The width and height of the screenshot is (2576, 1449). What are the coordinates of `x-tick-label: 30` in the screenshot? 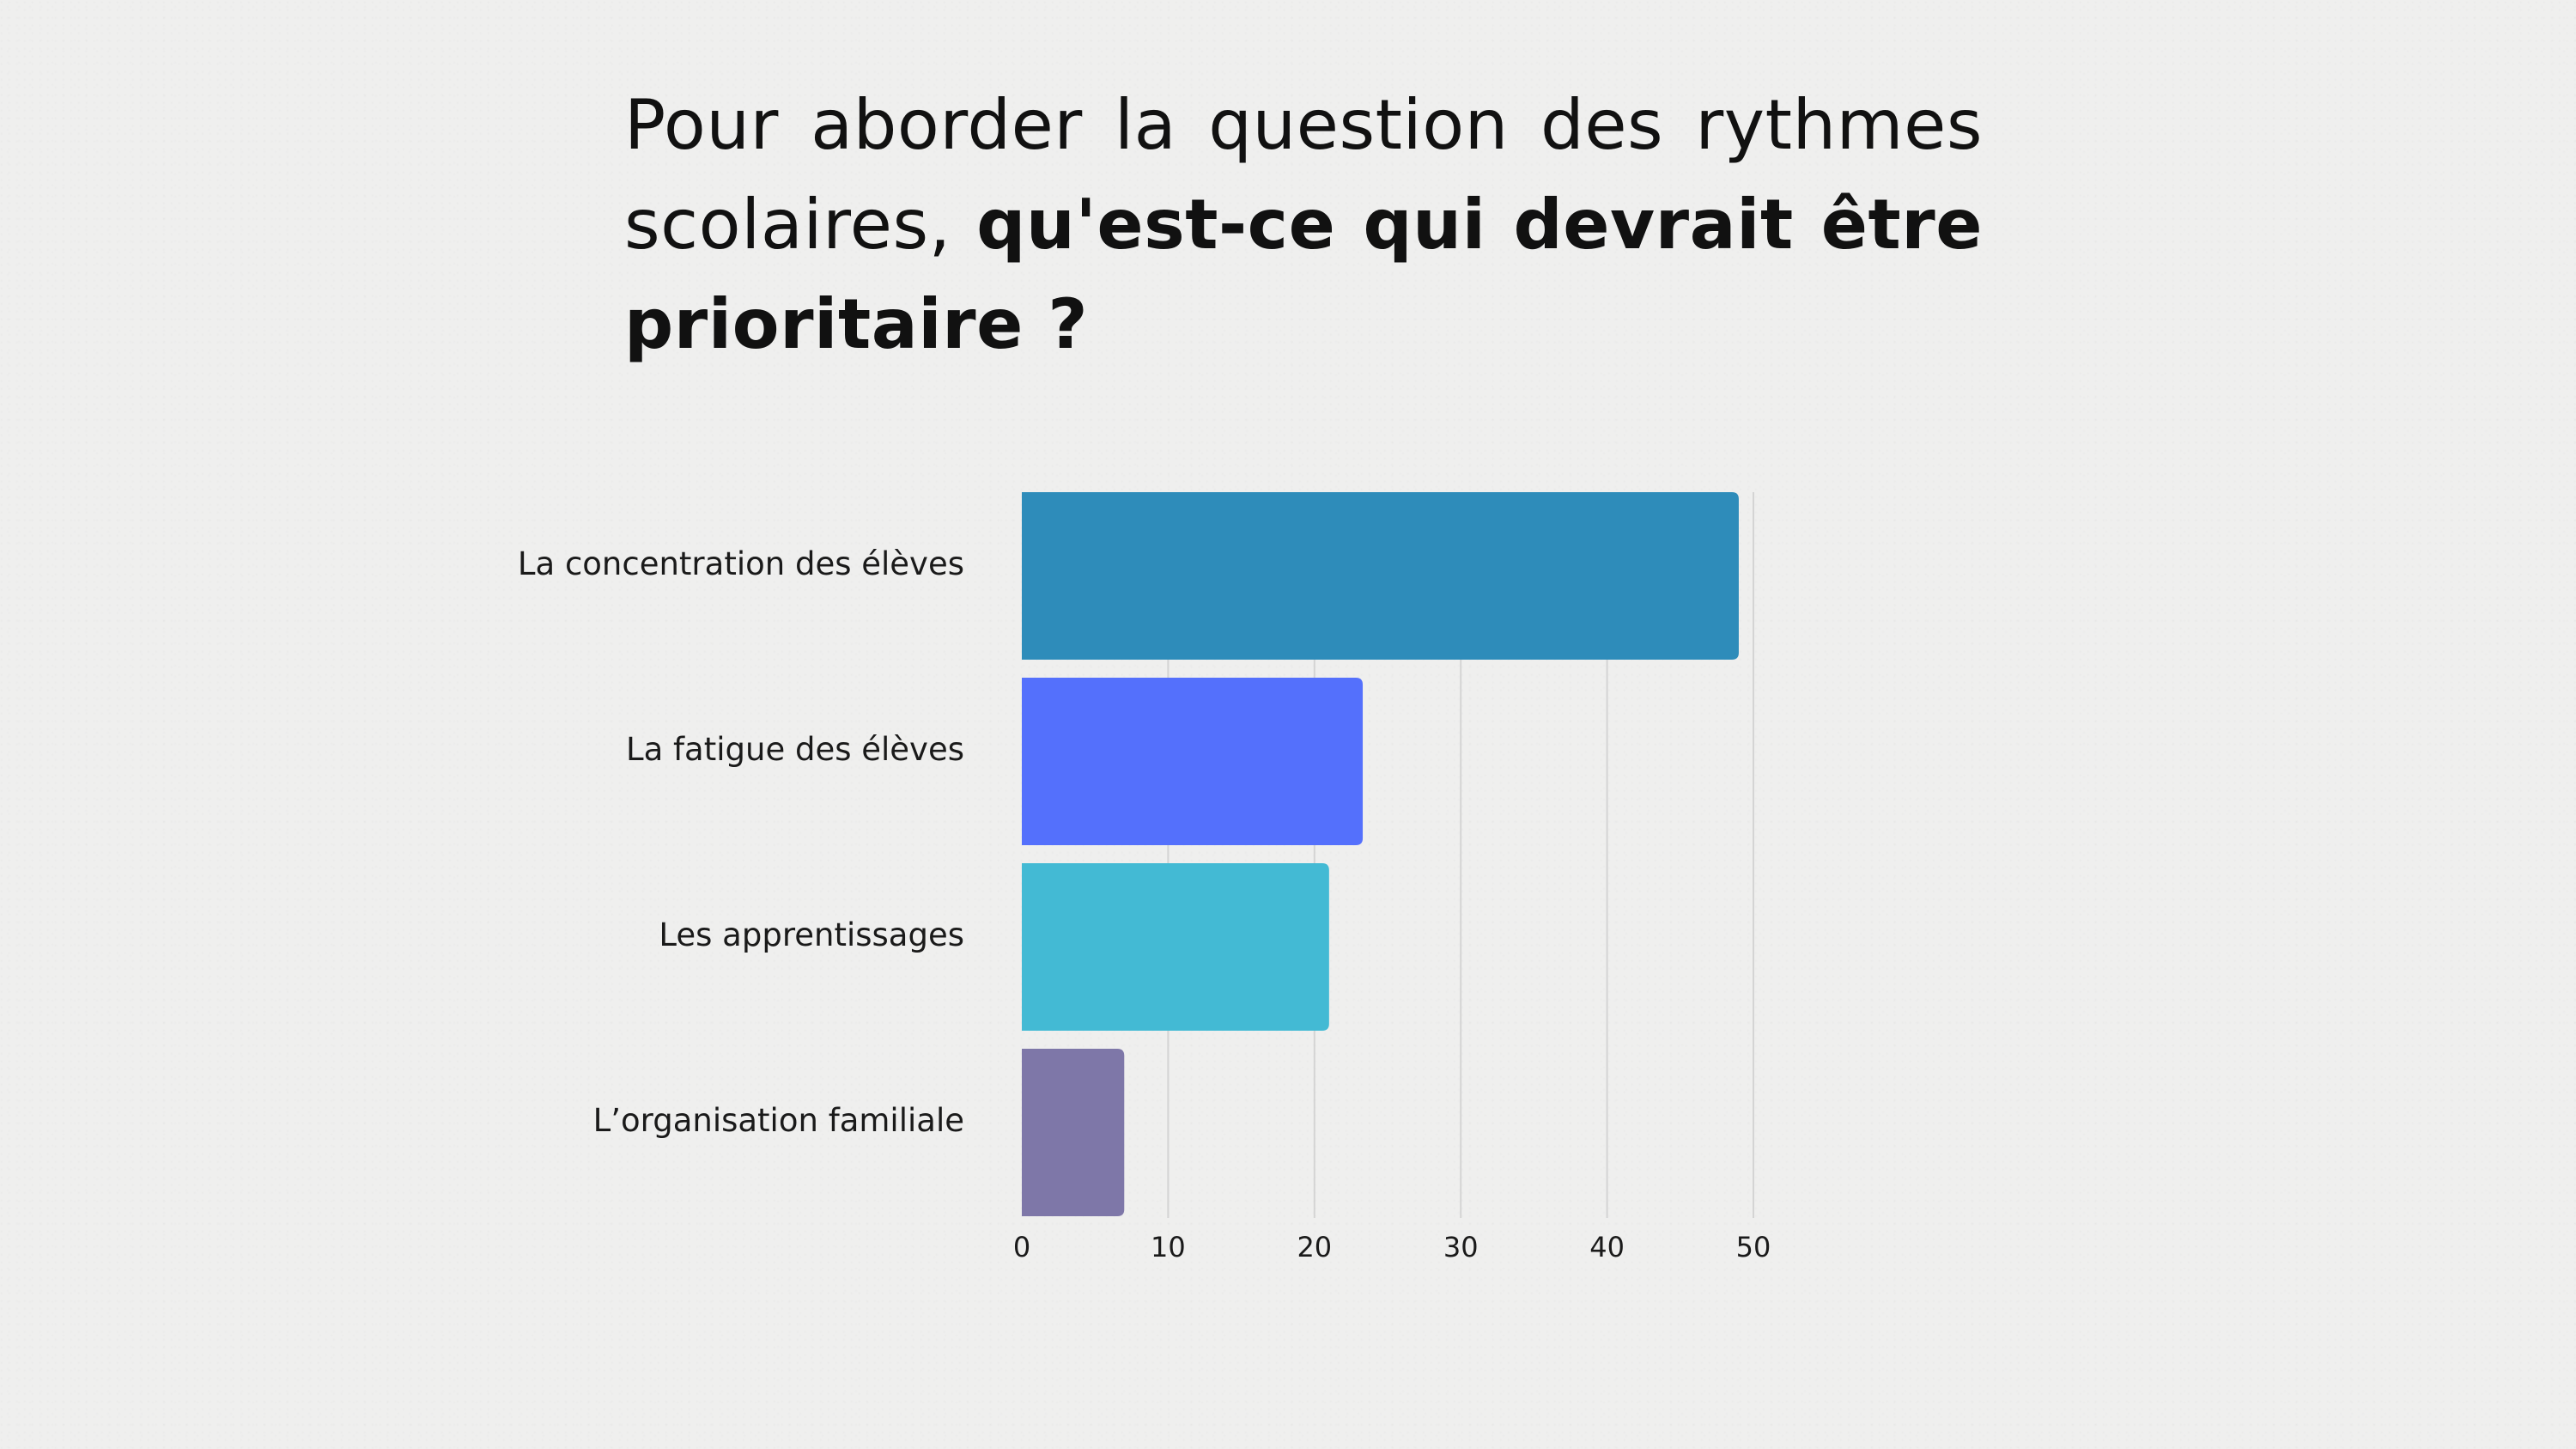 It's located at (1461, 1247).